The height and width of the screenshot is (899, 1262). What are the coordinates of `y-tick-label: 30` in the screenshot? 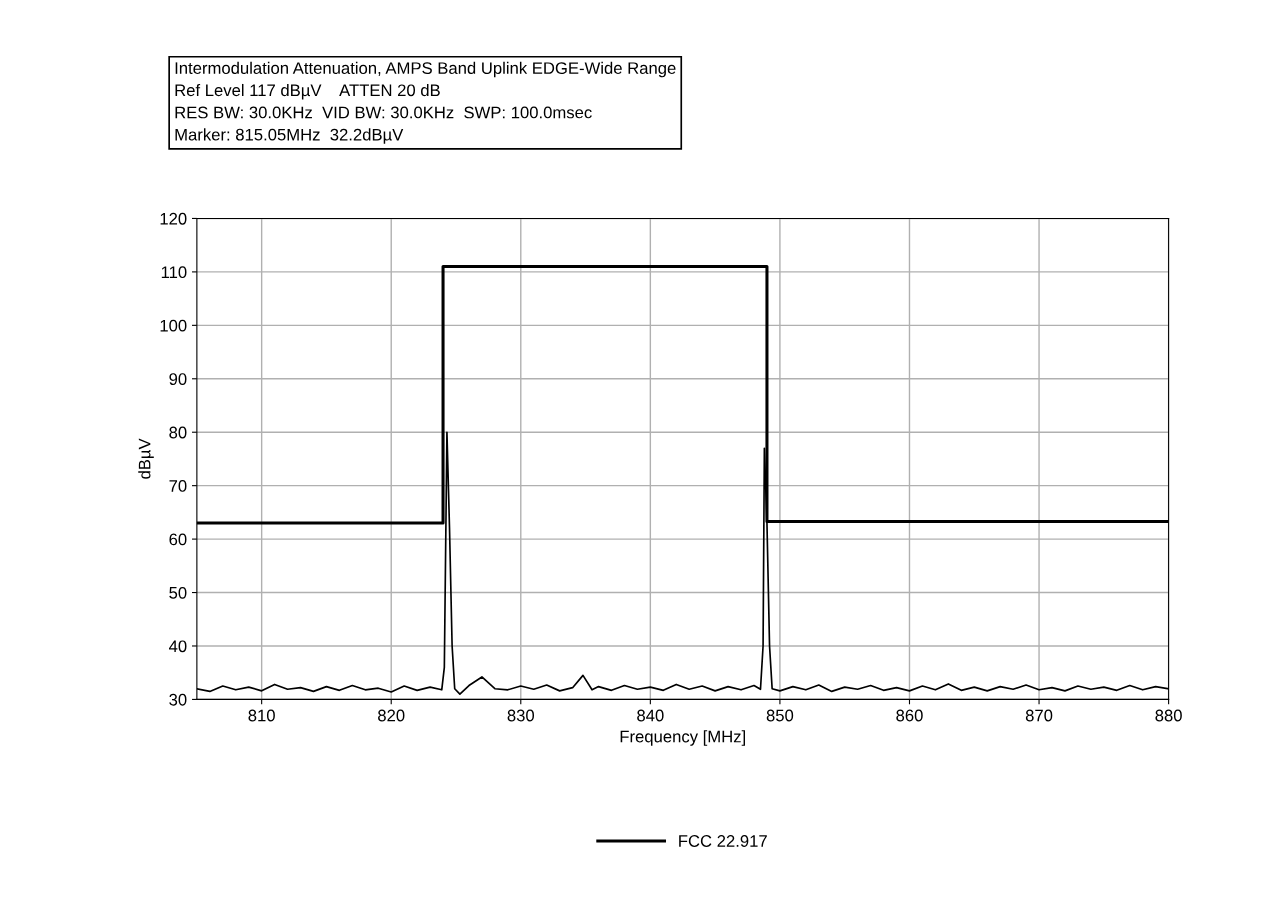 It's located at (178, 699).